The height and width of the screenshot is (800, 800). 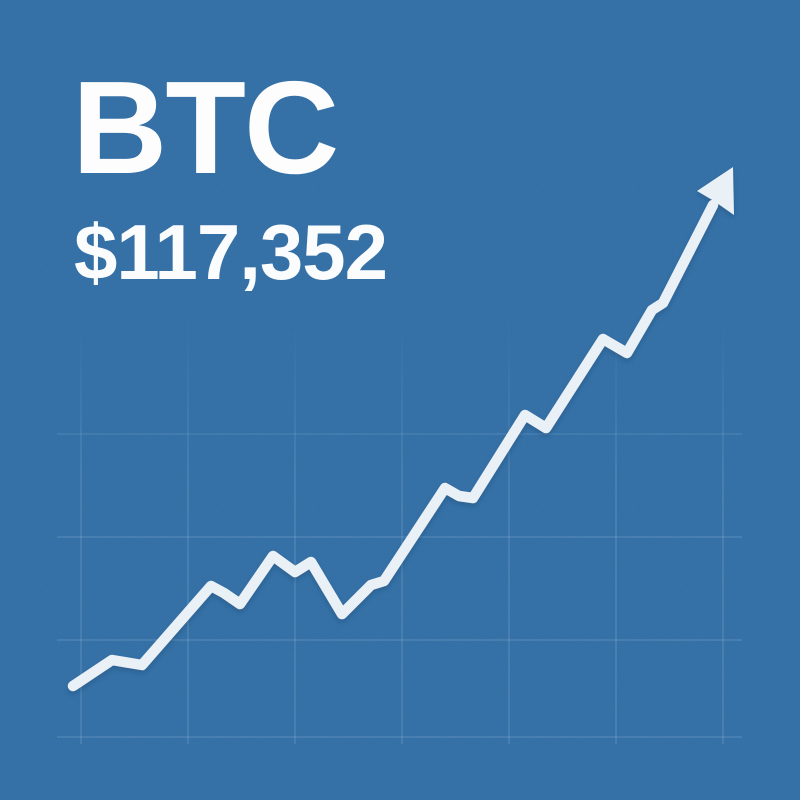 I want to click on trend-arrow-icon, so click(x=715, y=191).